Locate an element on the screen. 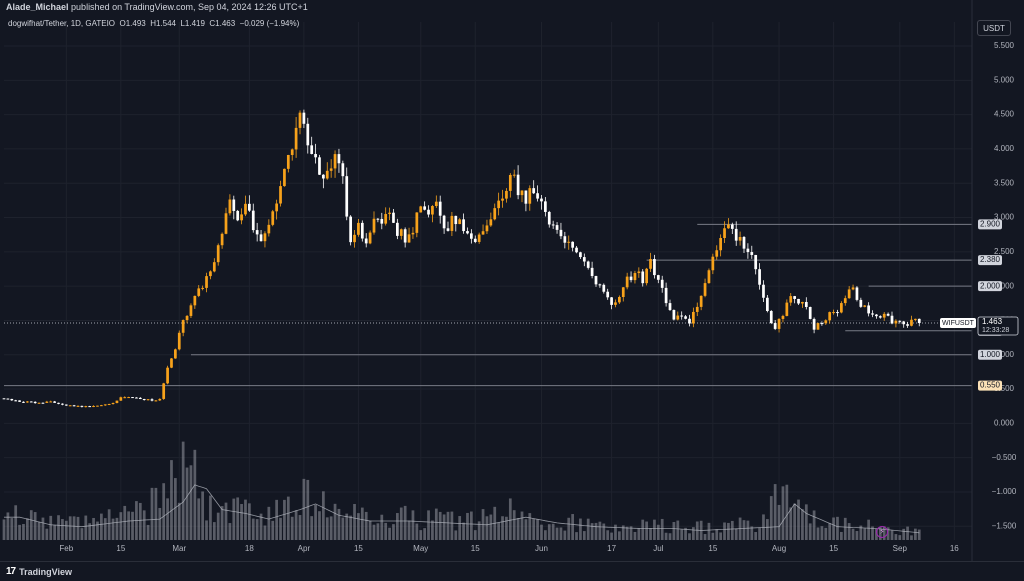  open-label: O is located at coordinates (122, 23).